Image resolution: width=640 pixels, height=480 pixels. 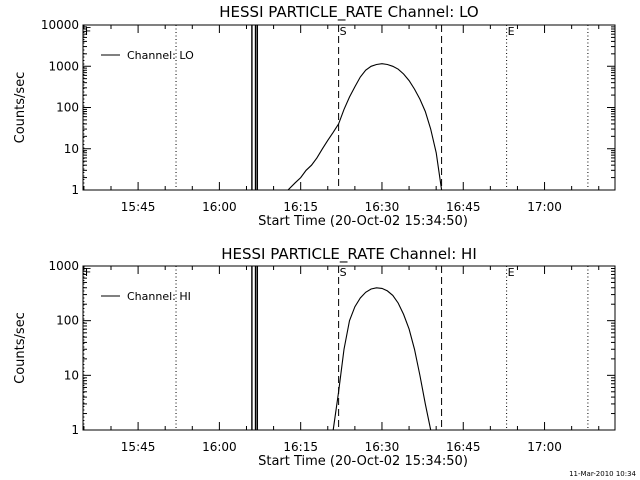 What do you see at coordinates (159, 296) in the screenshot?
I see `legend-label: Channel: HI` at bounding box center [159, 296].